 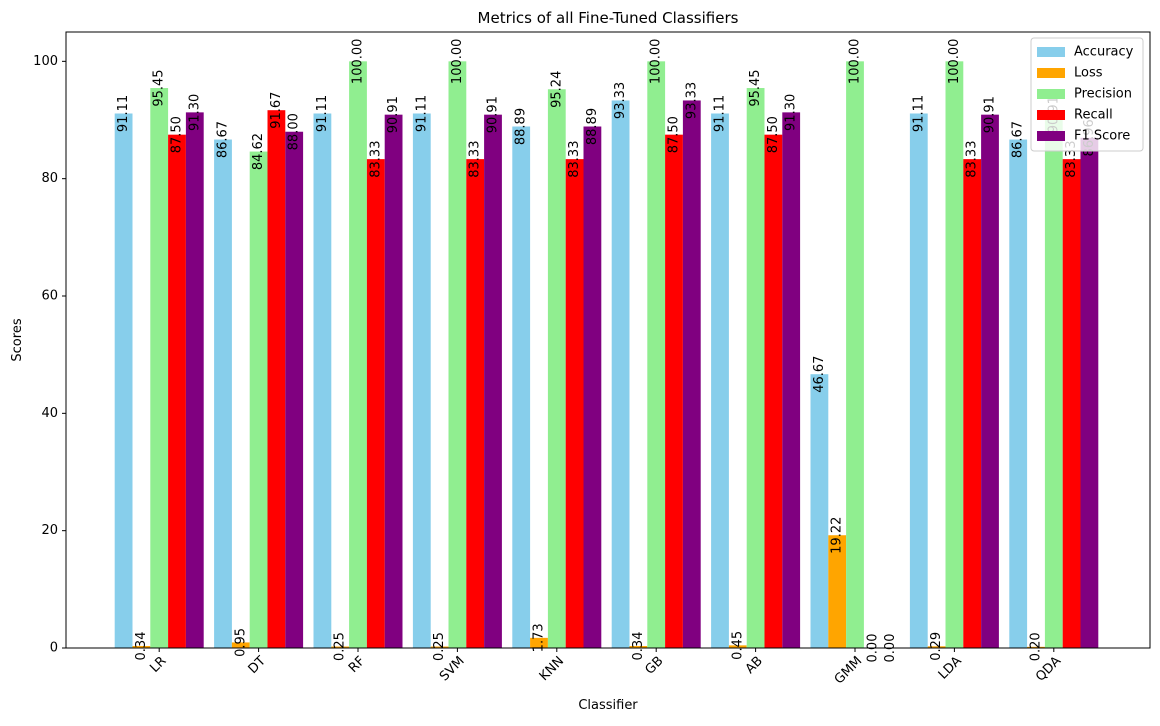 I want to click on data-label-loss-svm: 0.25, so click(x=439, y=646).